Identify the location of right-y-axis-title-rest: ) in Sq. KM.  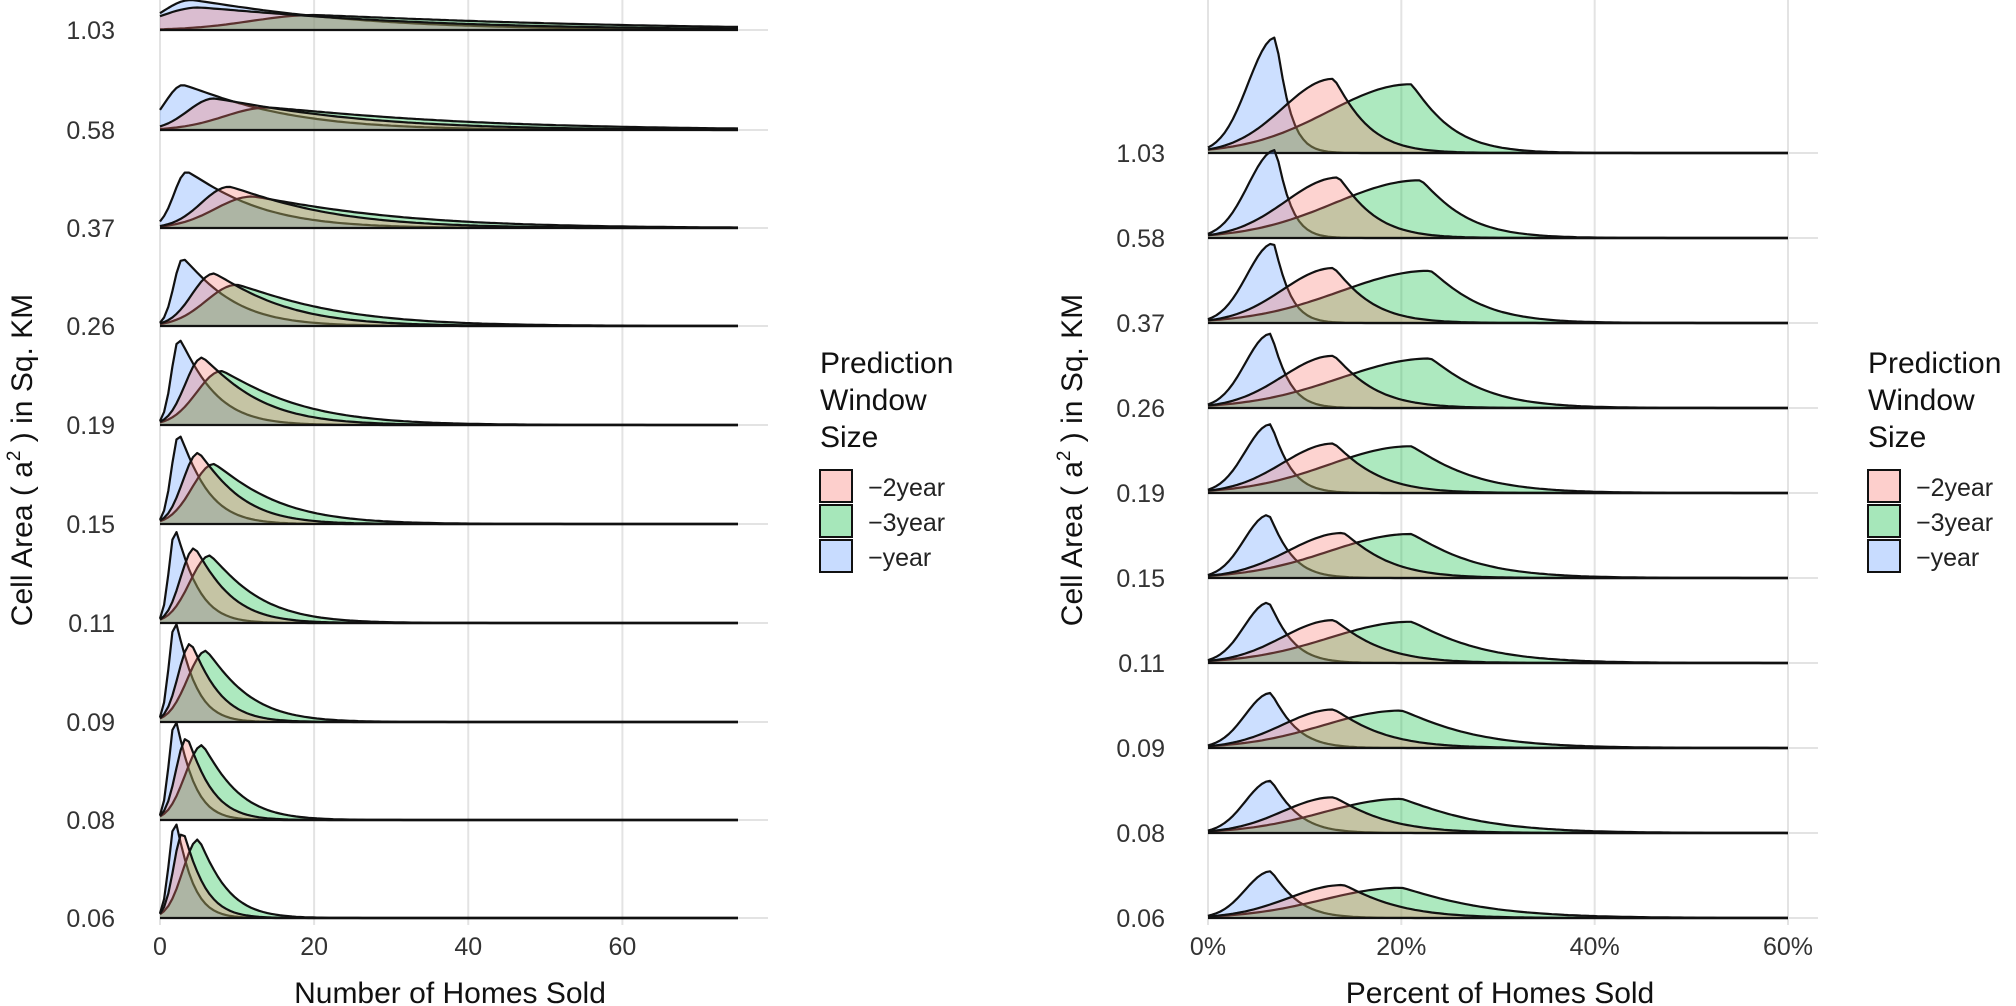
(1072, 372).